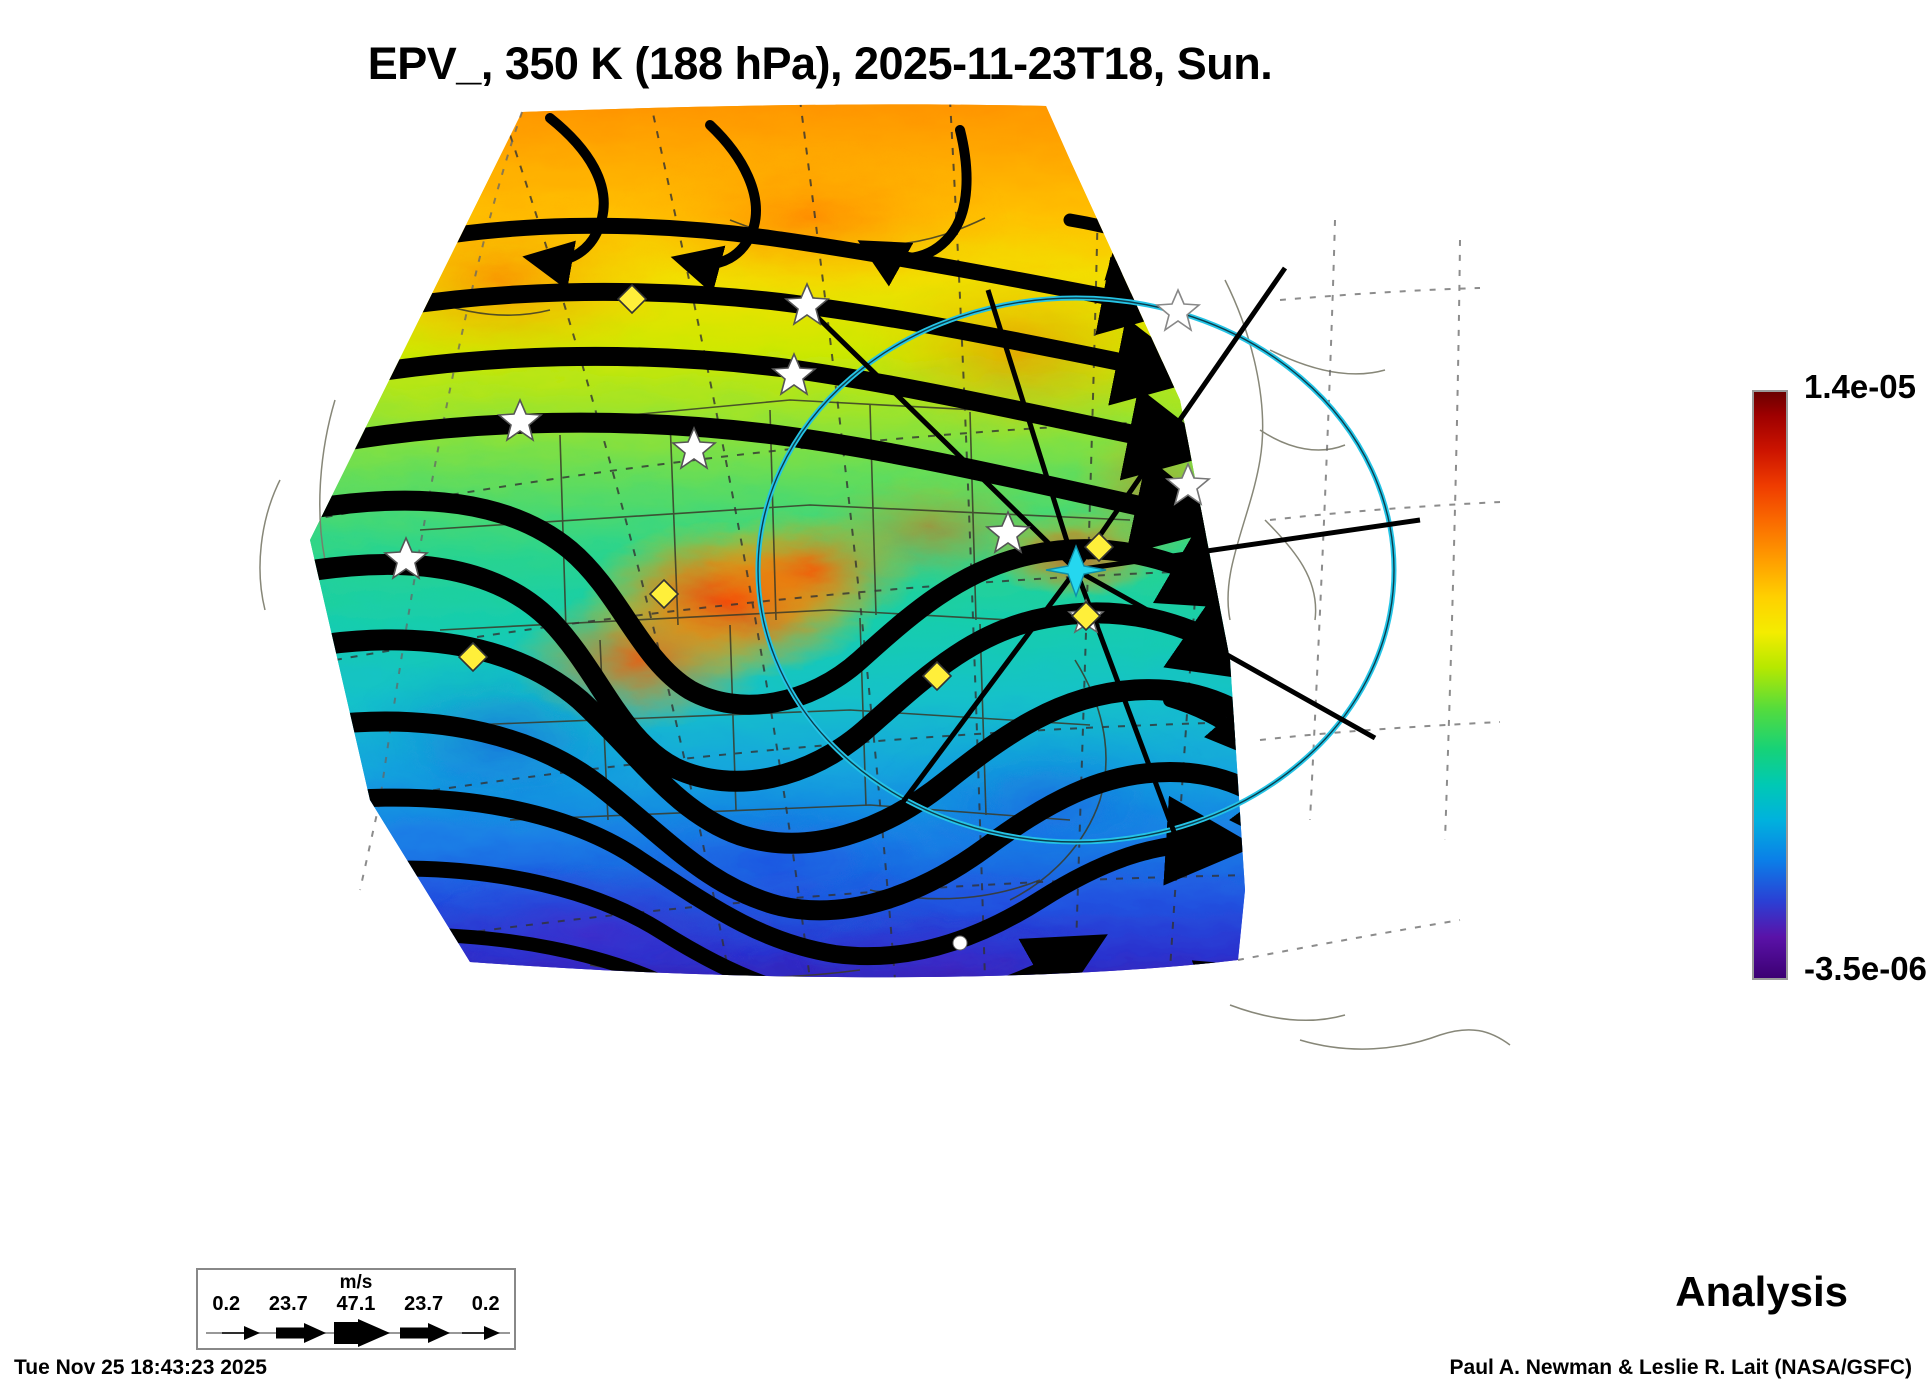 This screenshot has height=1394, width=1926. Describe the element at coordinates (1839, 689) in the screenshot. I see `colorbar-group: 1.4e-05 -3.5e-06` at that location.